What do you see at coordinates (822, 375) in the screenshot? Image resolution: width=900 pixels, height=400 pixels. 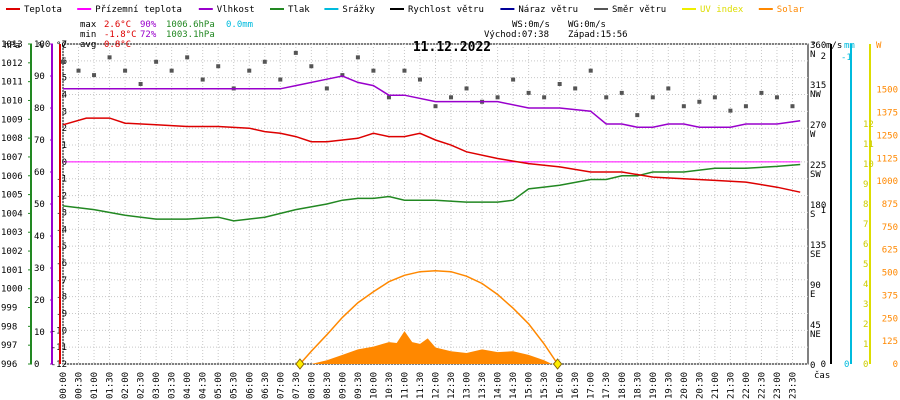 I see `x-axis-label: čas` at bounding box center [822, 375].